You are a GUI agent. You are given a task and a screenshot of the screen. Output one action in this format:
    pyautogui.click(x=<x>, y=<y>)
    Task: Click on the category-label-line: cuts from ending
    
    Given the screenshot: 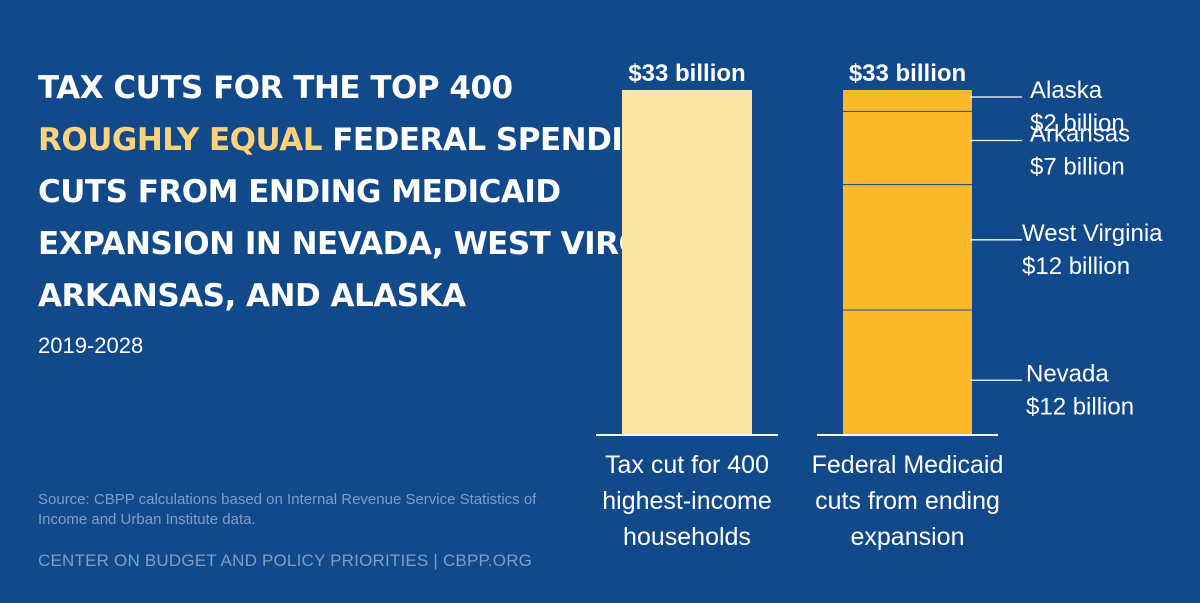 What is the action you would take?
    pyautogui.click(x=907, y=501)
    